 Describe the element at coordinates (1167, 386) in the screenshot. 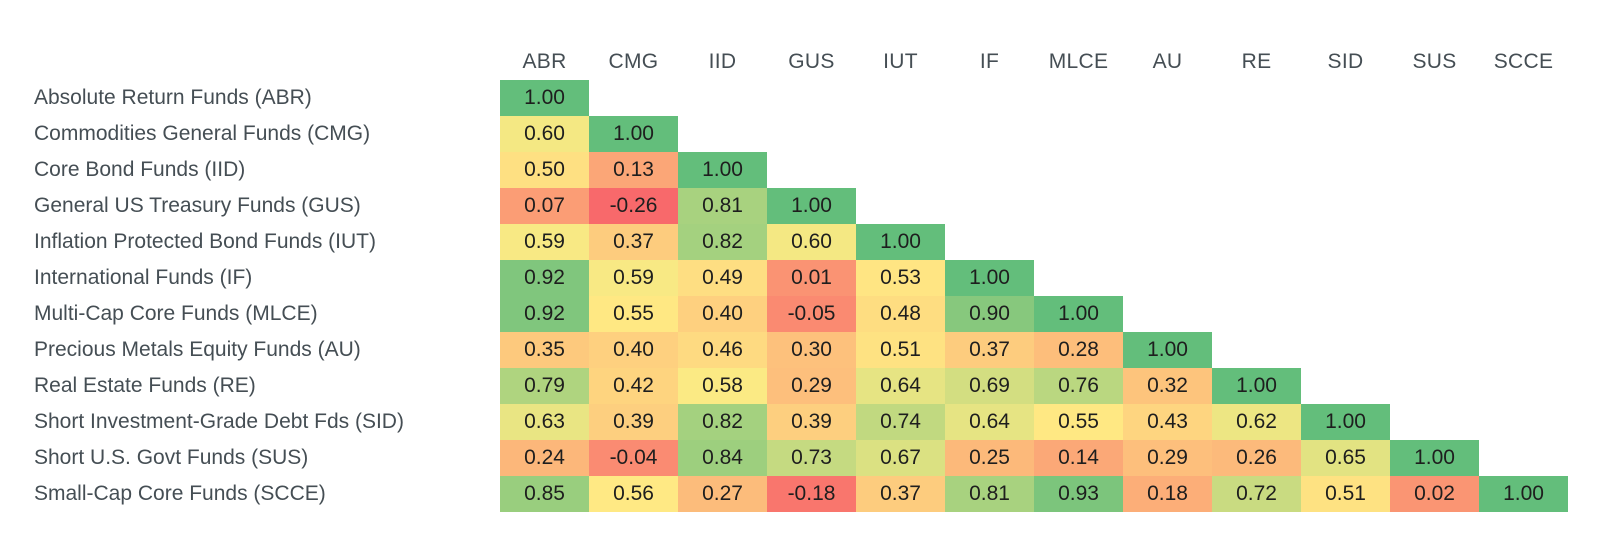

I see `matrix-cell: 0.32` at that location.